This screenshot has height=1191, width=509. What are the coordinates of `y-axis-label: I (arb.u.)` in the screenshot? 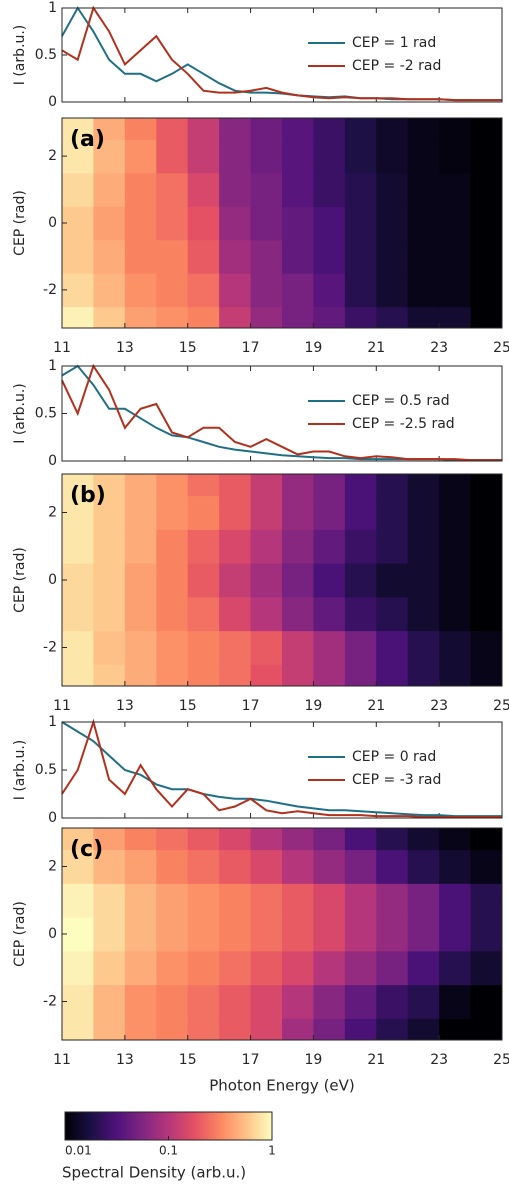 It's located at (20, 413).